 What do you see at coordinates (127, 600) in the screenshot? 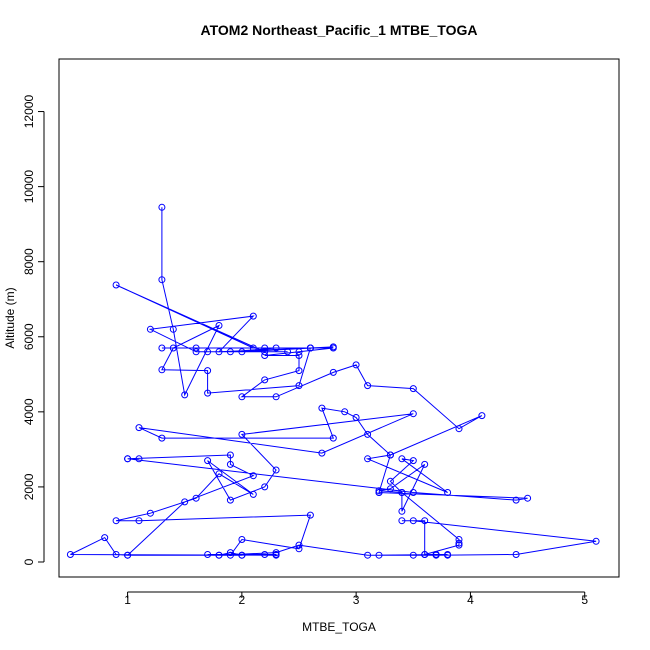
I see `x-tick-label: 1` at bounding box center [127, 600].